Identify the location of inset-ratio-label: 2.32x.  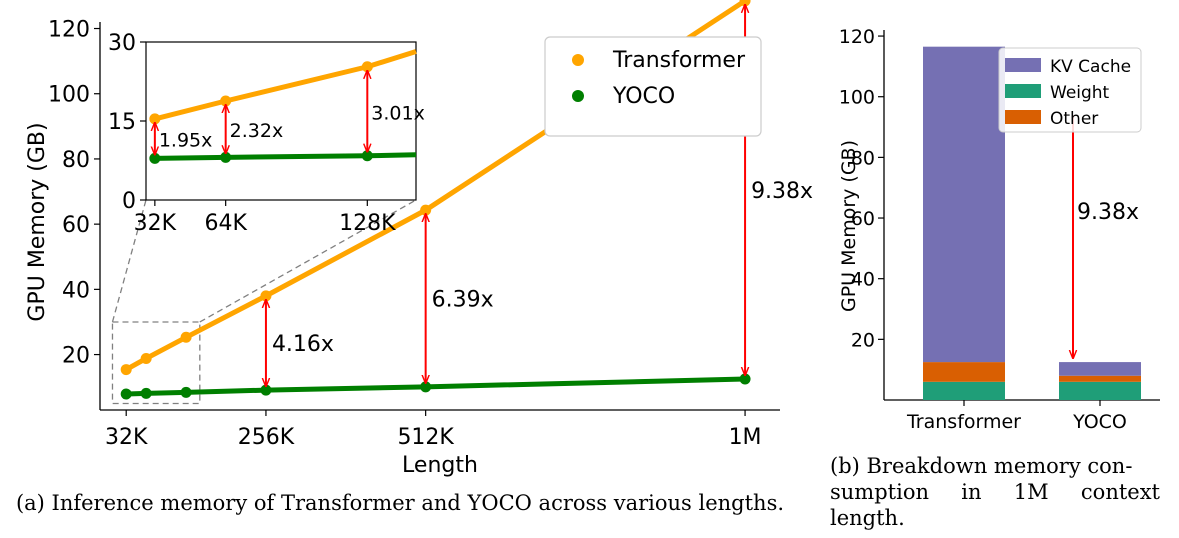
(257, 131).